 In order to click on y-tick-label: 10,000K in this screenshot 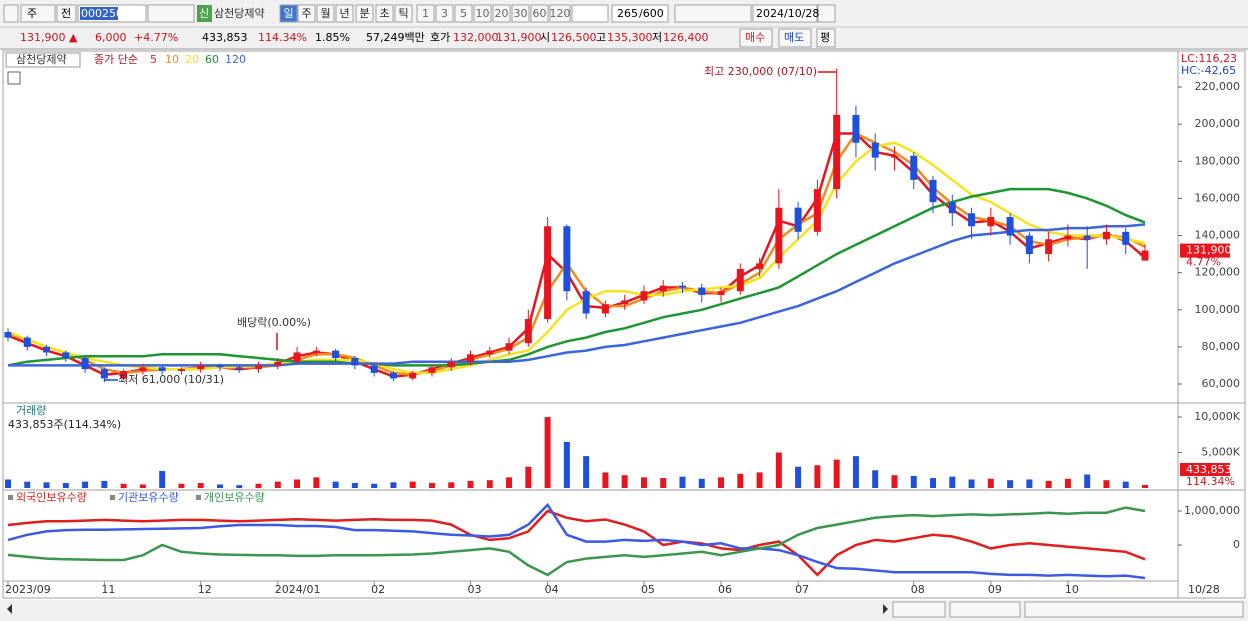, I will do `click(1217, 416)`.